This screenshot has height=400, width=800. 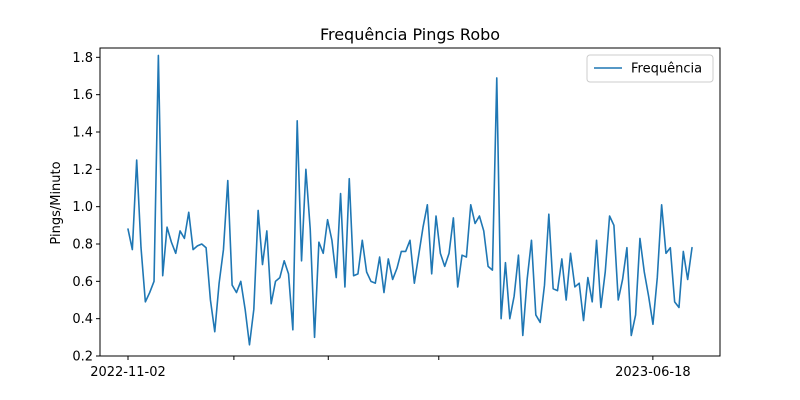 I want to click on x-tick-label: 2022-11-02, so click(x=128, y=372).